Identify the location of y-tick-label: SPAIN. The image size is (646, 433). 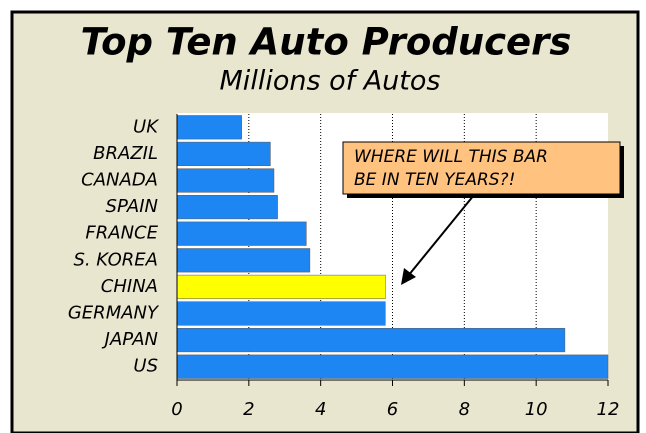
(132, 206).